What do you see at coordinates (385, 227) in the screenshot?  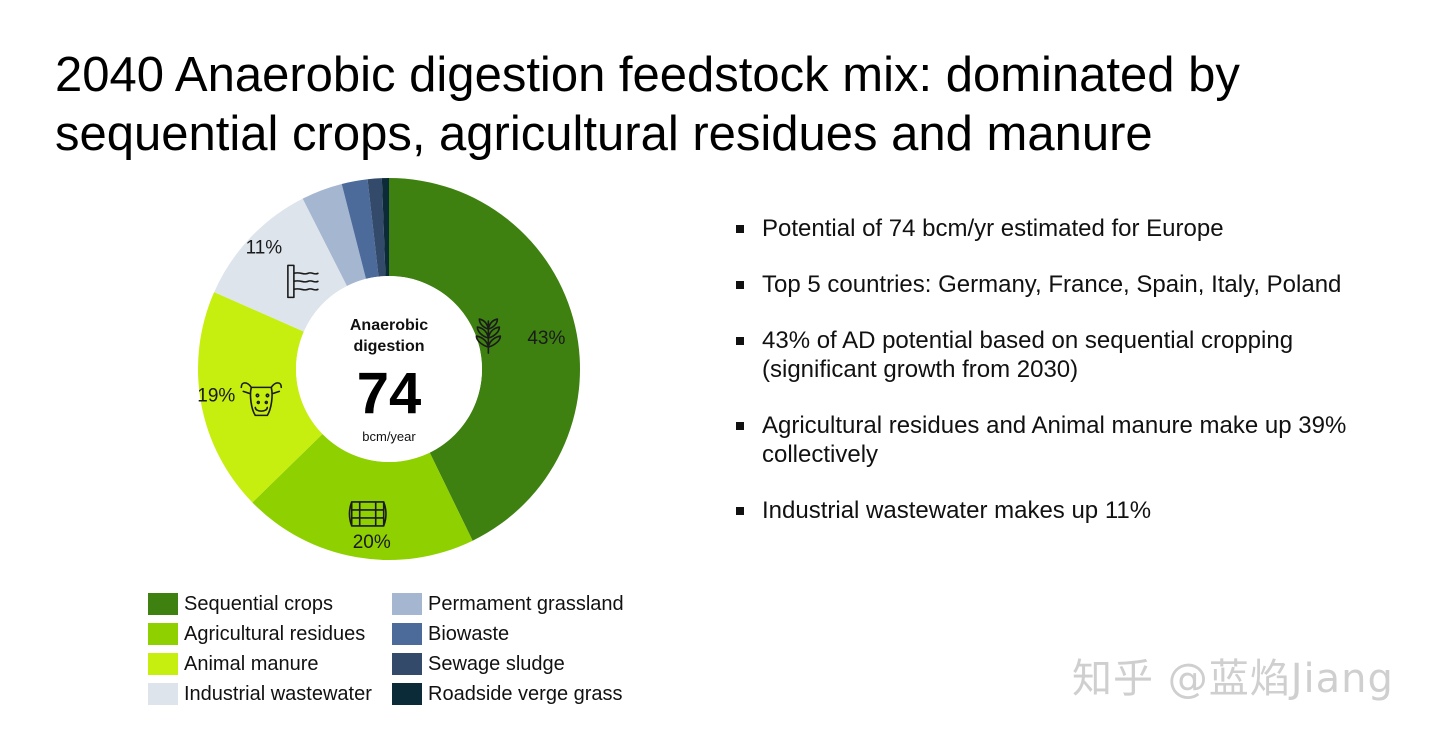 I see `slice-roadside-verge-grass` at bounding box center [385, 227].